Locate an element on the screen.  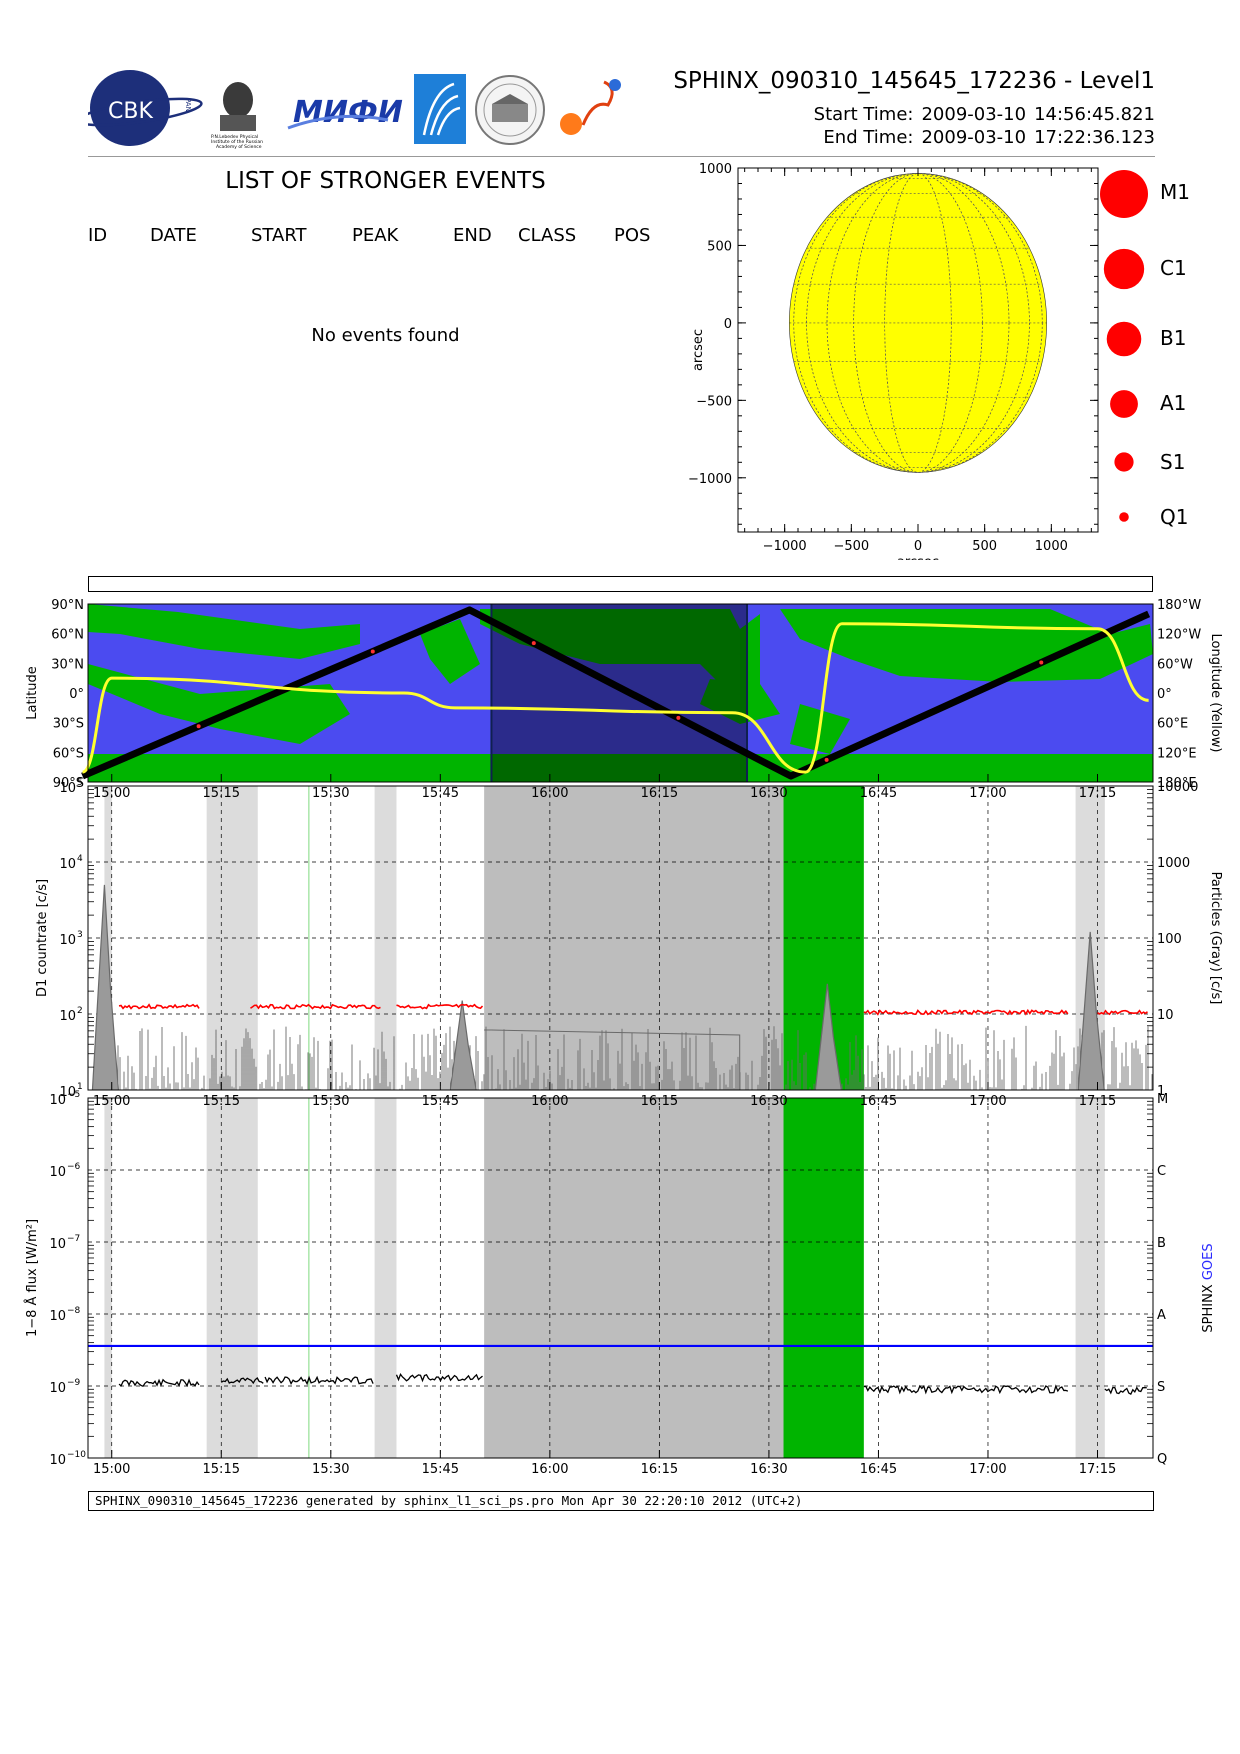
disk-x-tick-label: 500 is located at coordinates (984, 546).